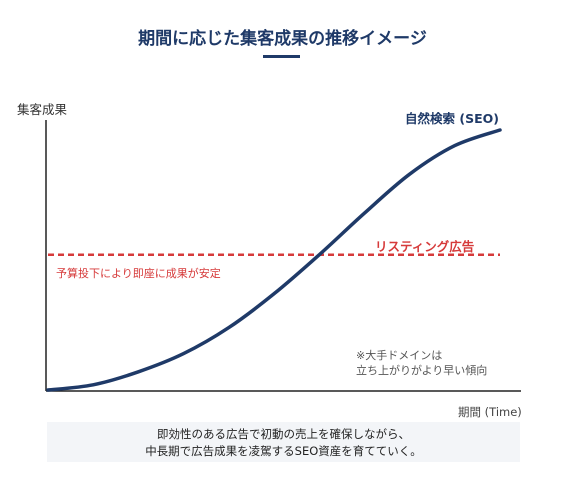 This screenshot has height=483, width=565. Describe the element at coordinates (138, 273) in the screenshot. I see `ads-annotation: 予算投下により即座に成果が安定` at that location.